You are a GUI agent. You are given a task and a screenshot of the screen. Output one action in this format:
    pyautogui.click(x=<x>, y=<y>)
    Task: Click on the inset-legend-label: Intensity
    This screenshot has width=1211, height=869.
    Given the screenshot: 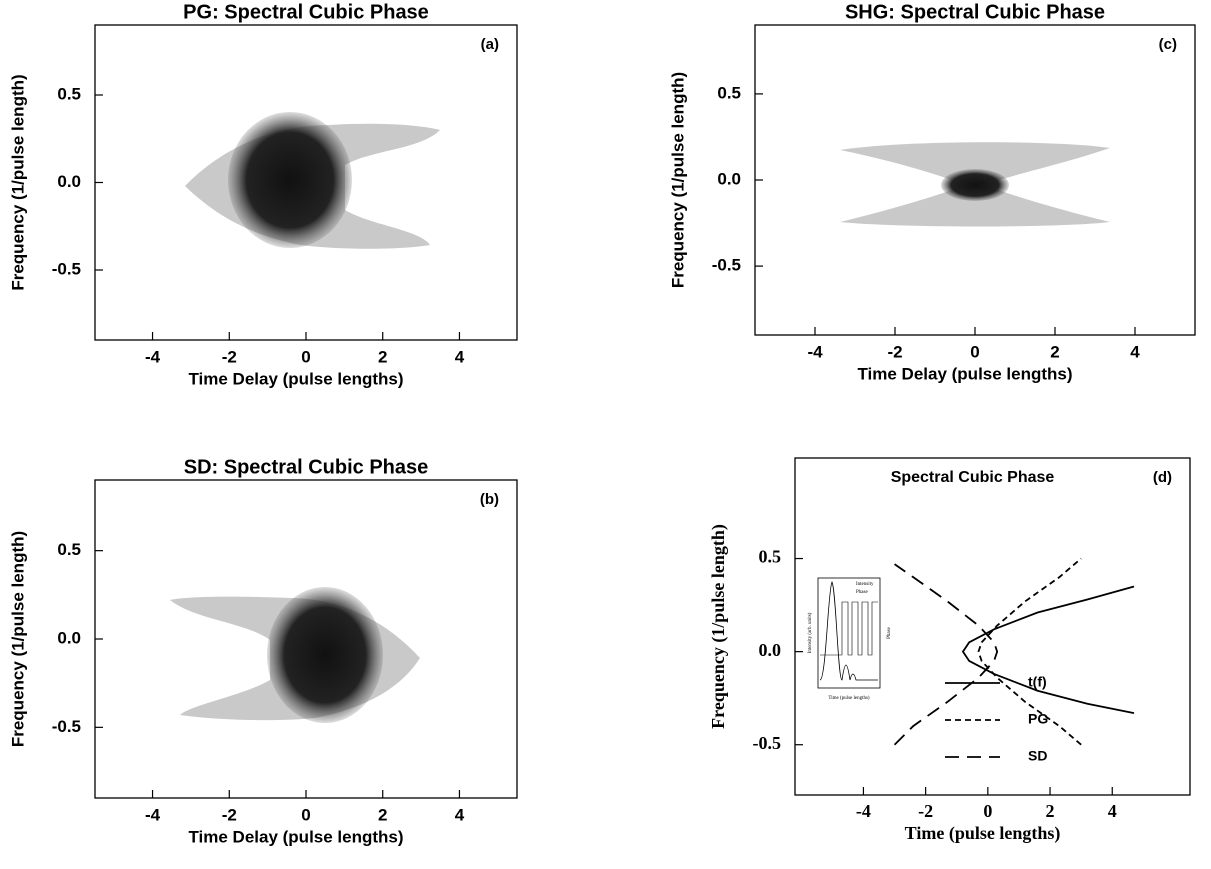 What is the action you would take?
    pyautogui.click(x=865, y=584)
    